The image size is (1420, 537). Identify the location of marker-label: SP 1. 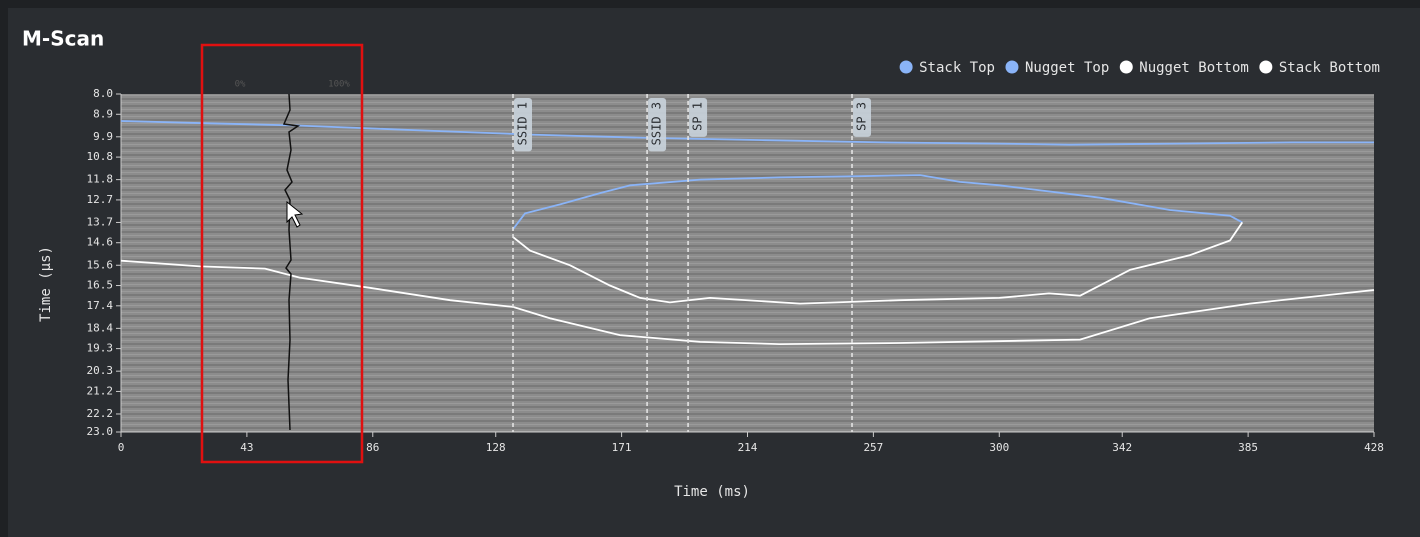
(698, 116).